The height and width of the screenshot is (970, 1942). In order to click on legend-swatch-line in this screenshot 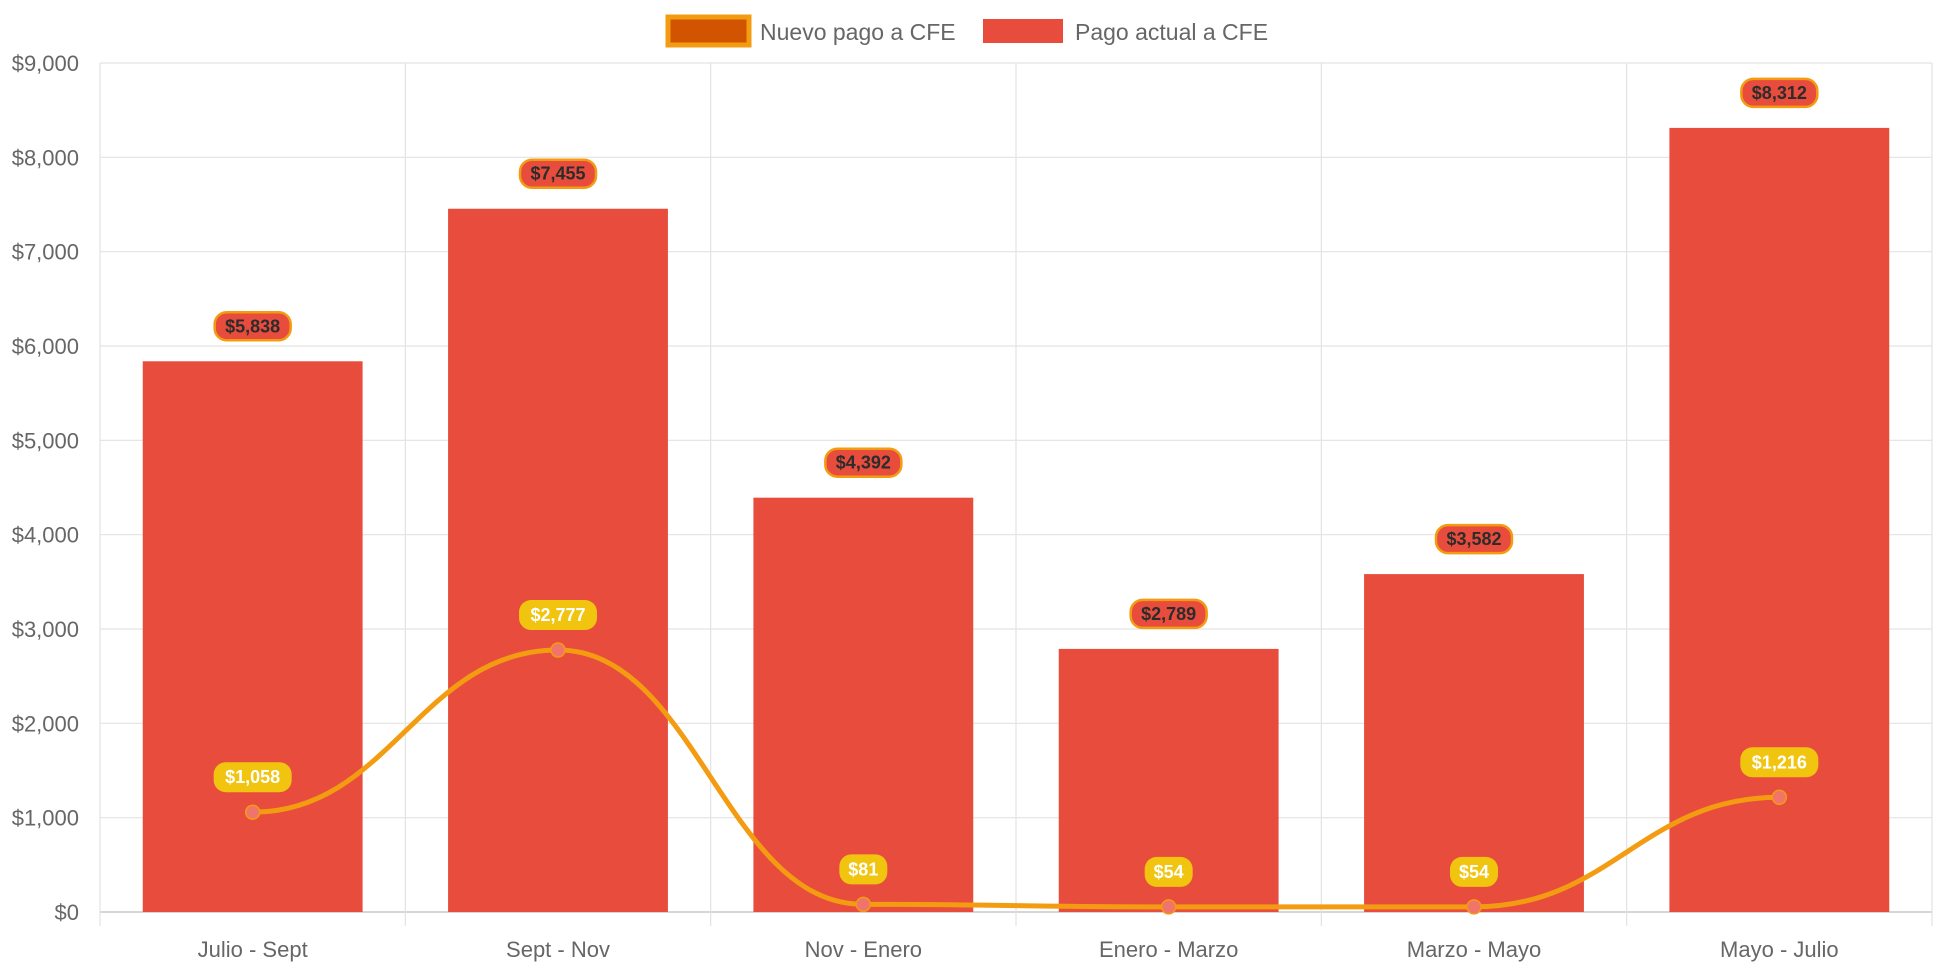, I will do `click(708, 31)`.